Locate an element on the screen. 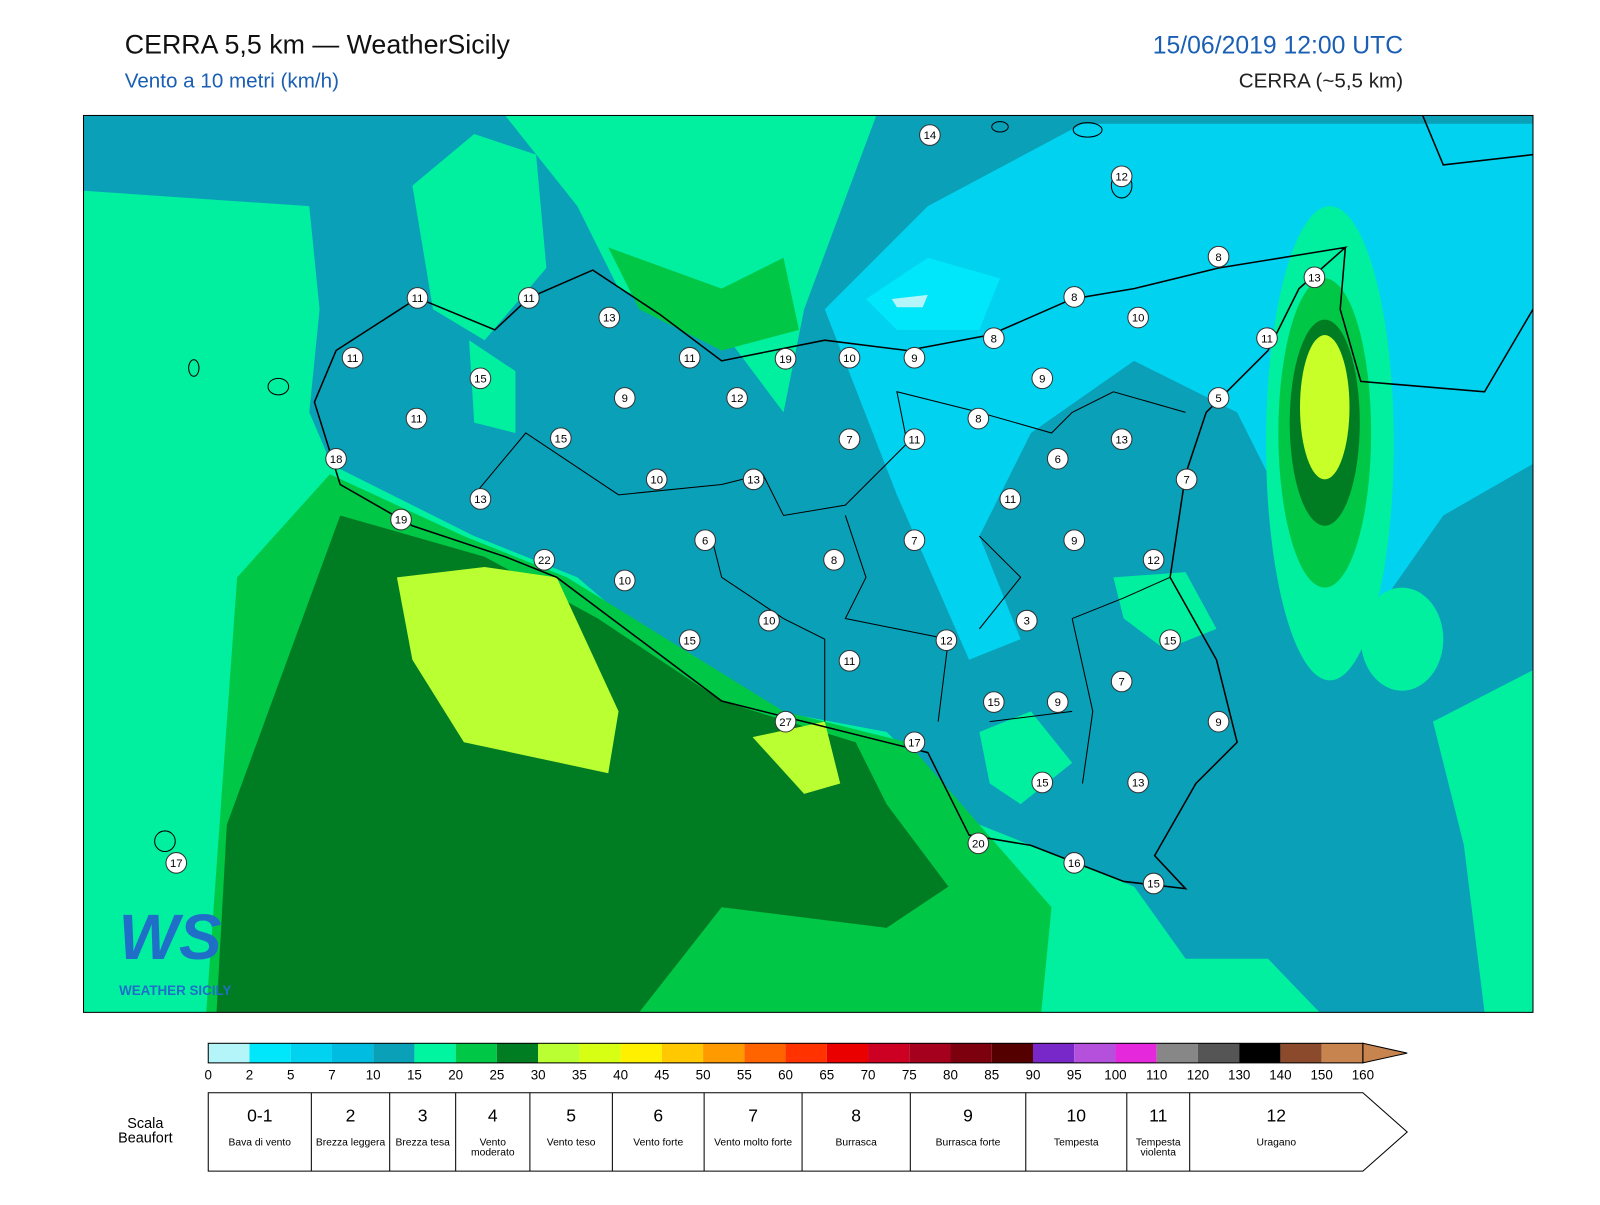 The width and height of the screenshot is (1600, 1205). beaufort-description-box: Uragano is located at coordinates (1276, 1143).